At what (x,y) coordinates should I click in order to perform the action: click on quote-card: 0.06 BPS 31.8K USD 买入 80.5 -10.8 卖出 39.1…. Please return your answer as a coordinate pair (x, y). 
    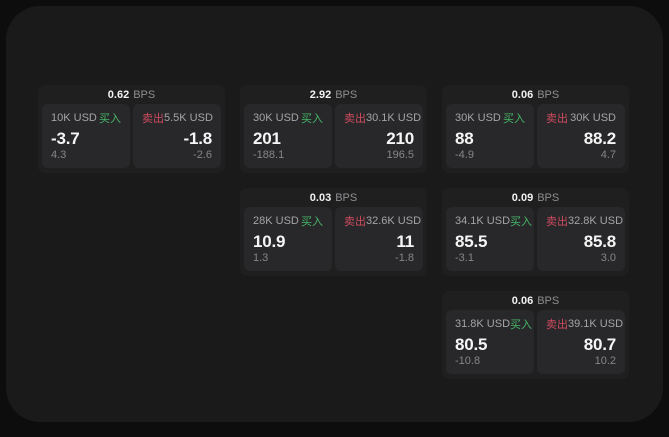
    Looking at the image, I should click on (535, 335).